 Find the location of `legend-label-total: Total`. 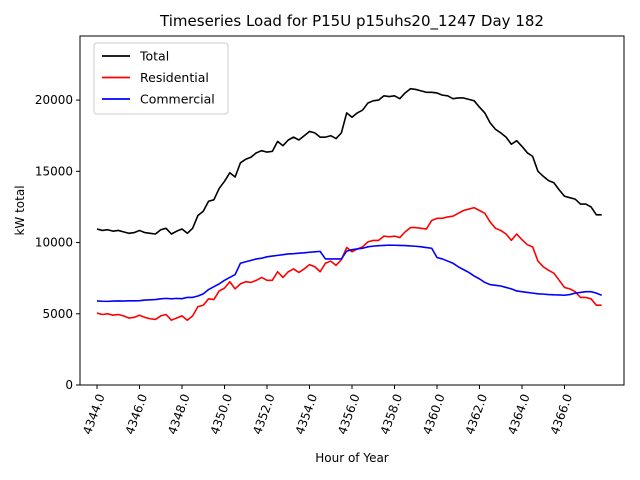

legend-label-total: Total is located at coordinates (154, 56).